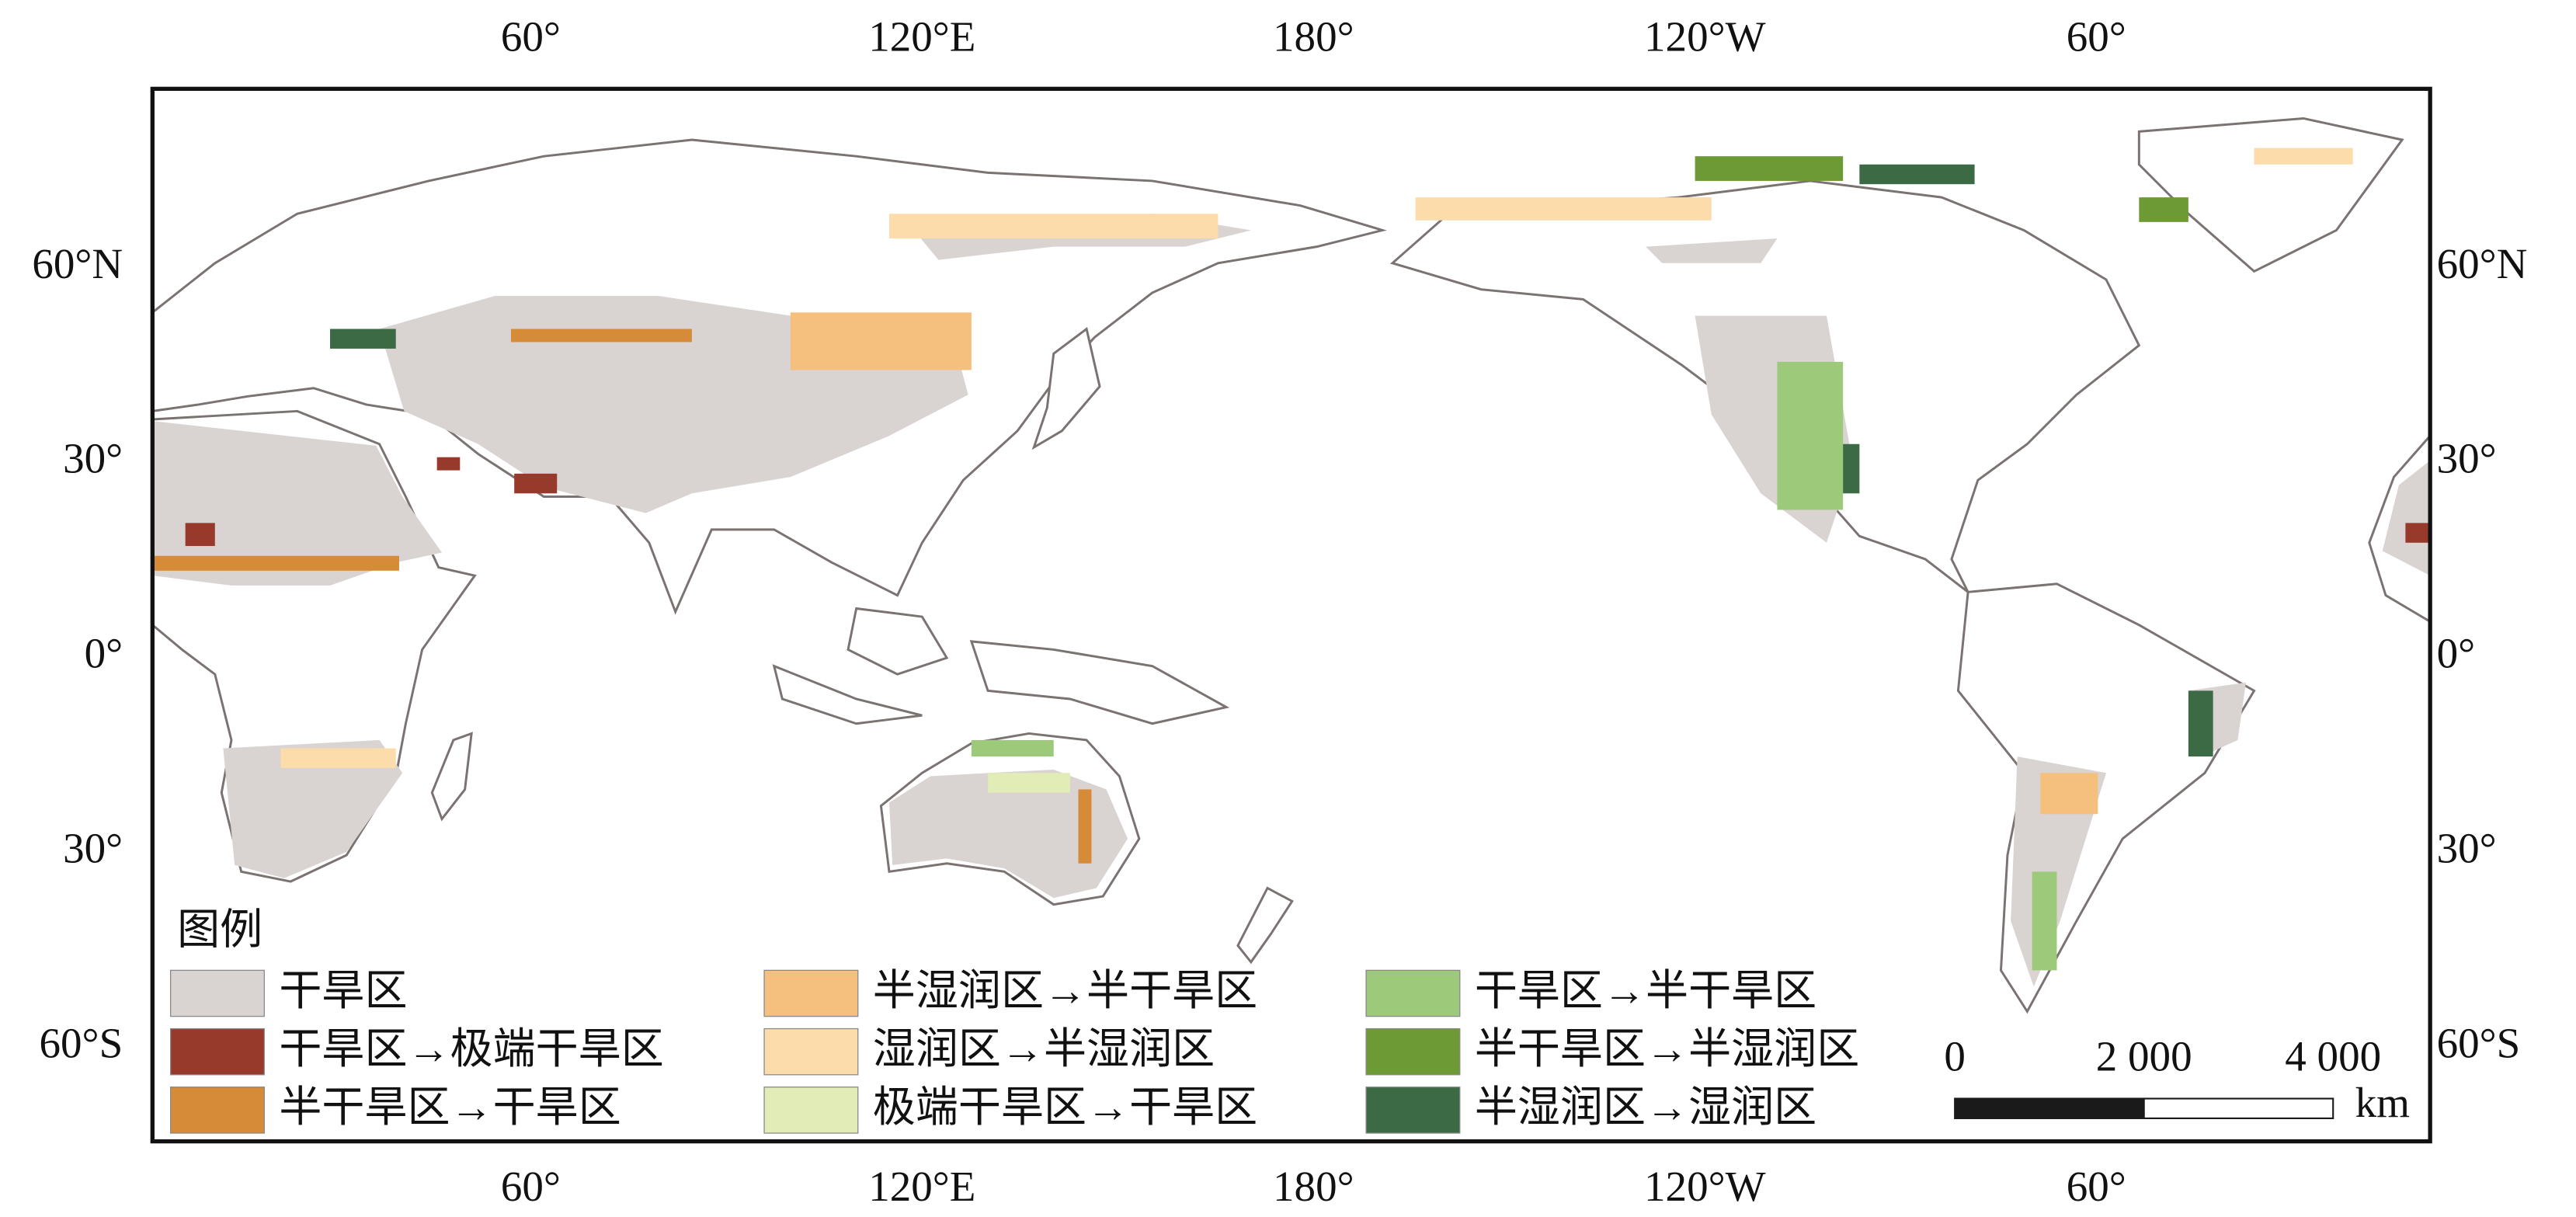  Describe the element at coordinates (471, 1049) in the screenshot. I see `legend-label: 干旱区→极端干旱区` at that location.